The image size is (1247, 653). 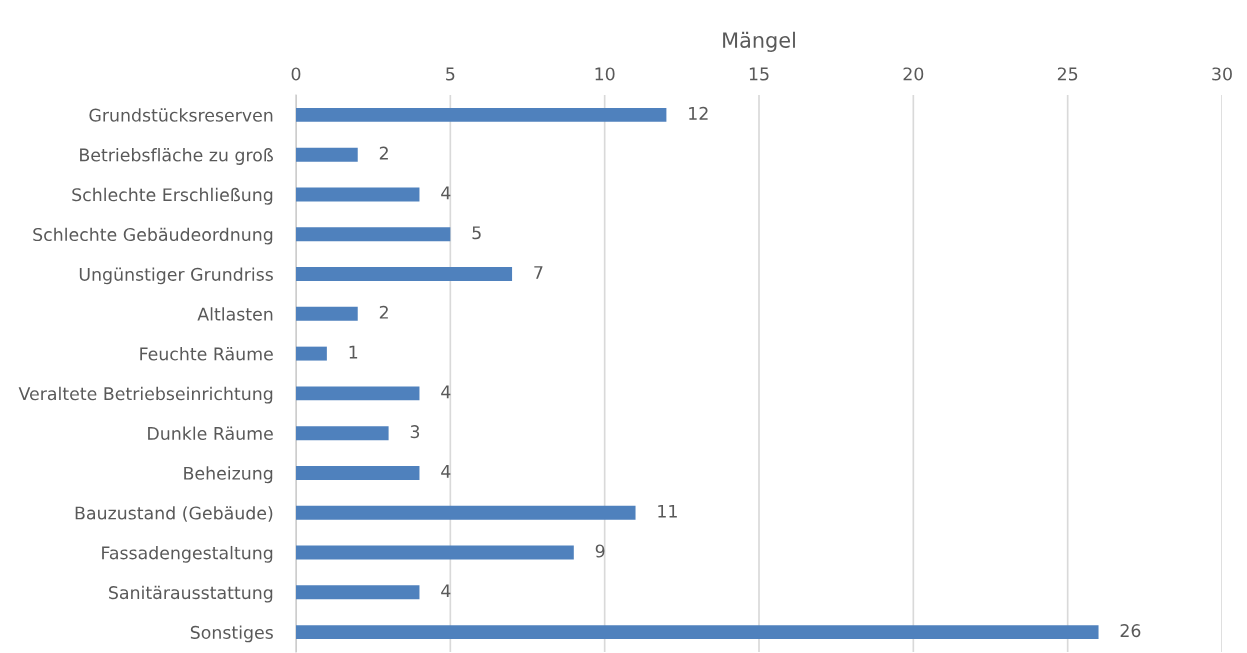 What do you see at coordinates (191, 594) in the screenshot?
I see `y-tick-label: Sanitärausstattung` at bounding box center [191, 594].